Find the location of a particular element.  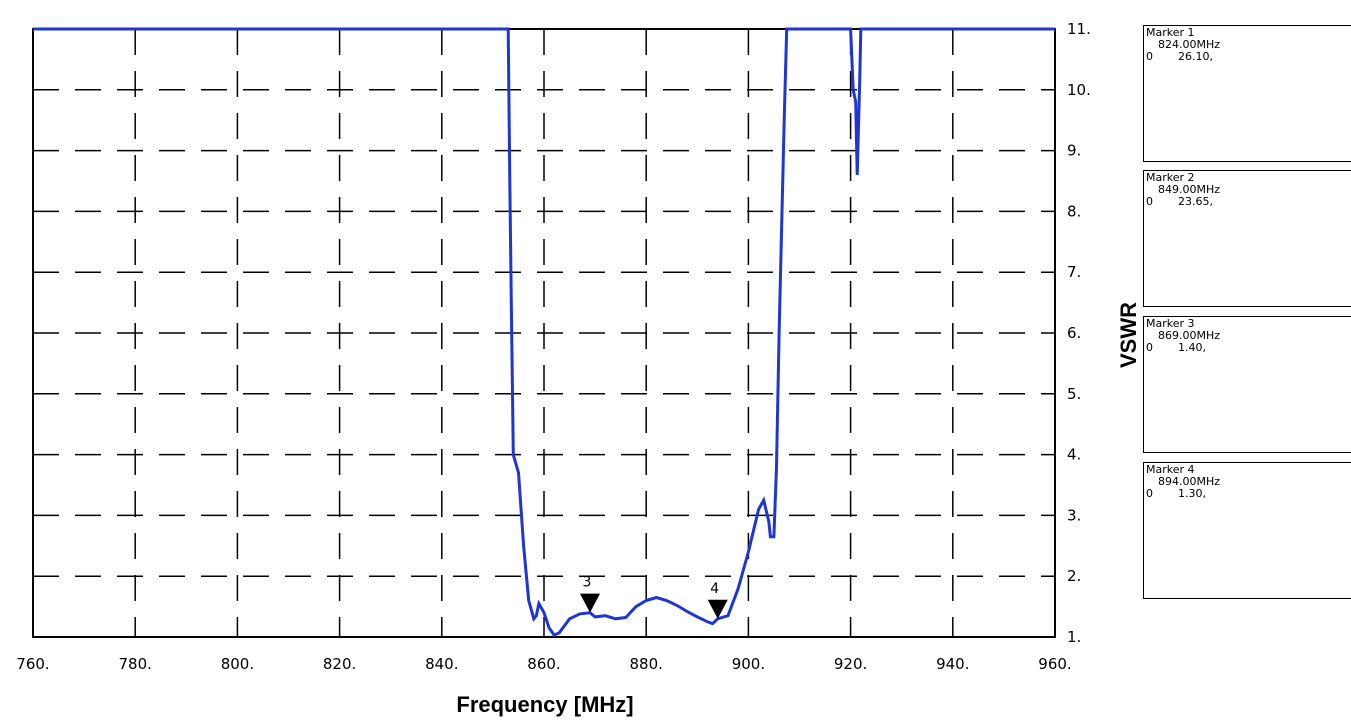

marker-3: 3 is located at coordinates (589, 594).